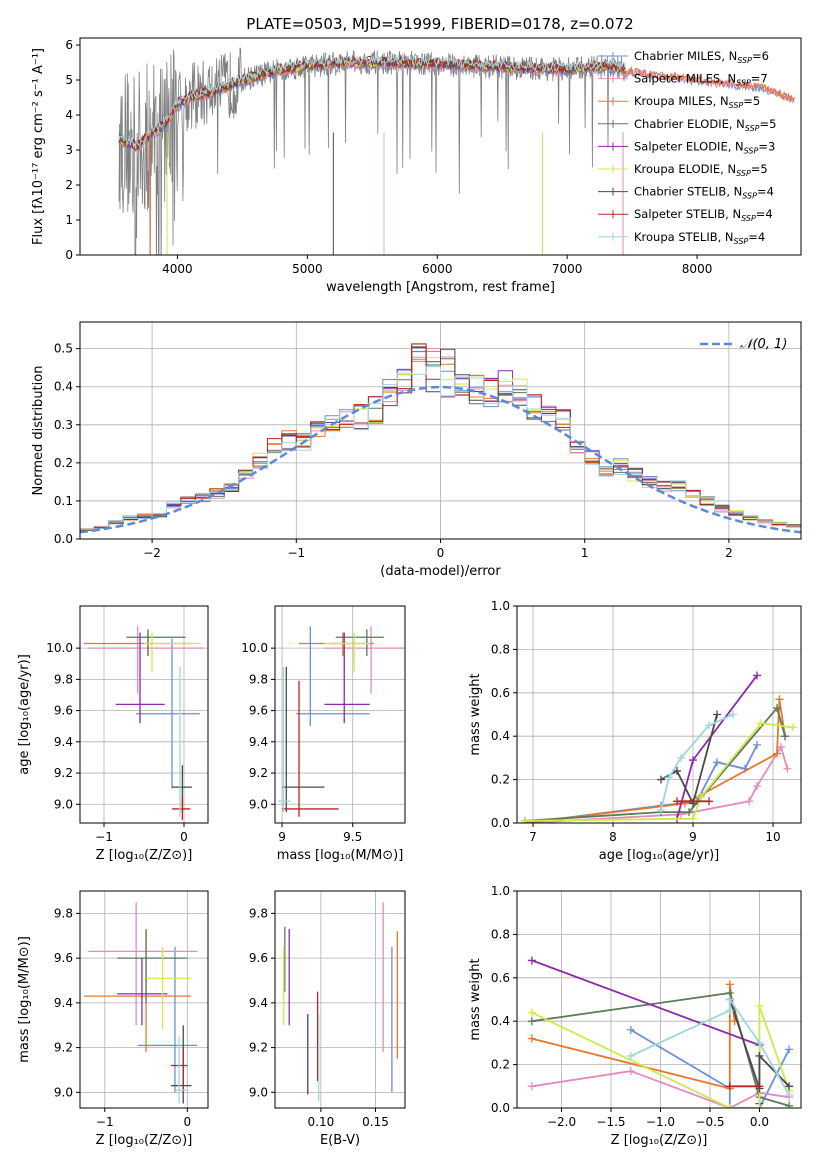 The image size is (819, 1170). Describe the element at coordinates (340, 855) in the screenshot. I see `x-axis-label: mass [log₁₀(M/M⊙)]` at that location.